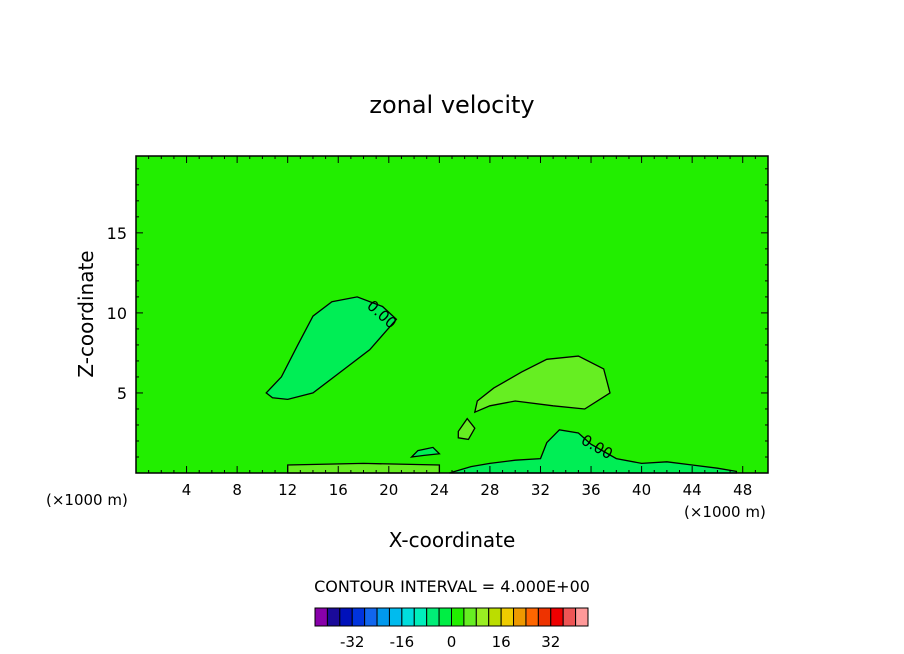 Image resolution: width=904 pixels, height=654 pixels. Describe the element at coordinates (402, 642) in the screenshot. I see `colorbar-tick-label: -16` at that location.